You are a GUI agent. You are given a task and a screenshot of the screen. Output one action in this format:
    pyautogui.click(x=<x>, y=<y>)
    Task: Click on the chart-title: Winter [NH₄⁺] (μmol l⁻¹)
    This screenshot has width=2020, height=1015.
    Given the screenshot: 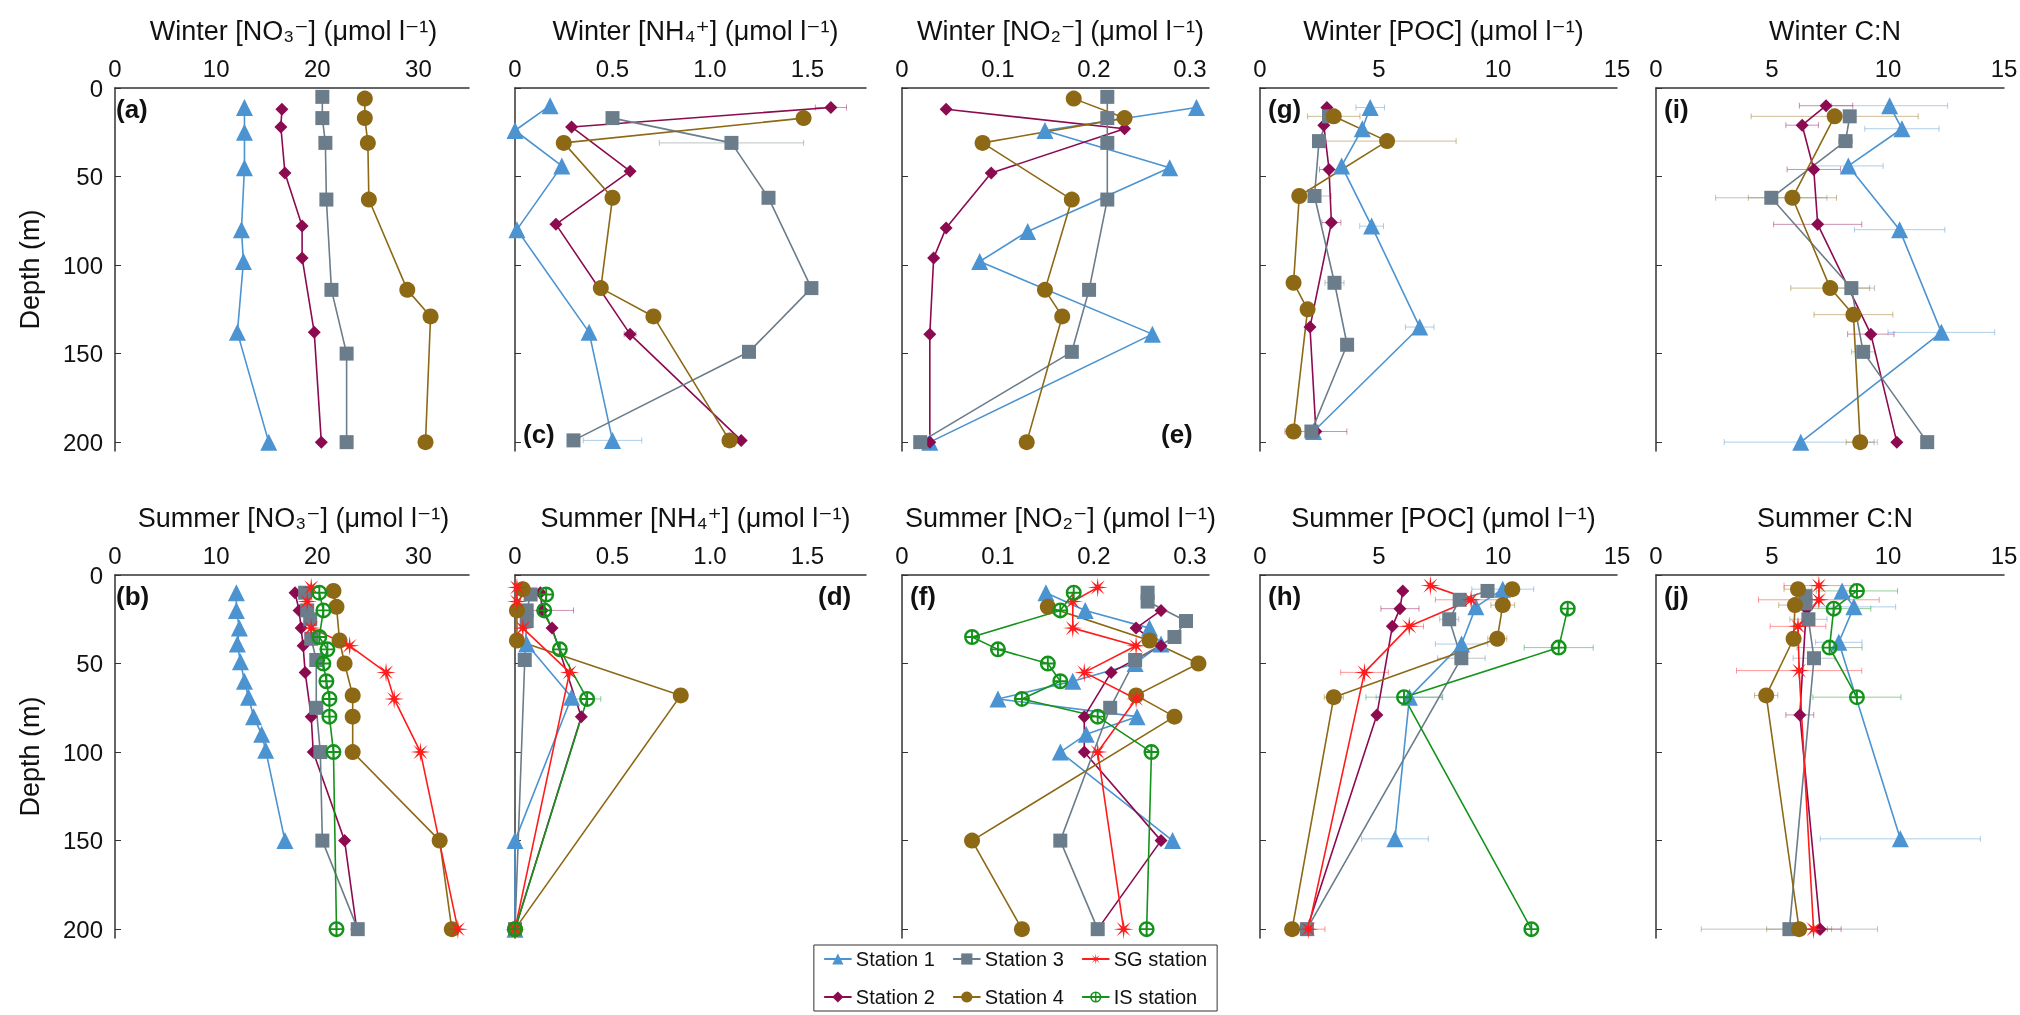 What is the action you would take?
    pyautogui.click(x=695, y=30)
    